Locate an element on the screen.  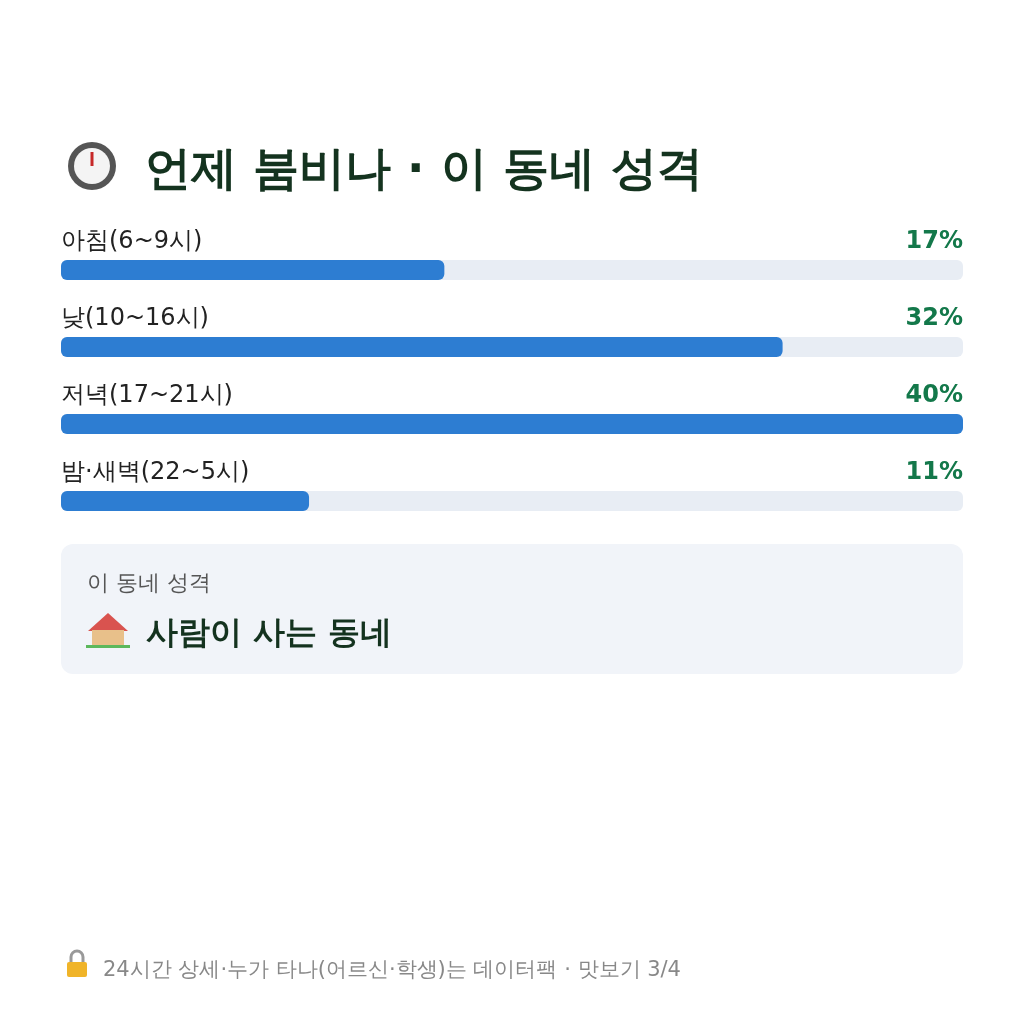
text: 사람이 사는 동네 is located at coordinates (269, 632).